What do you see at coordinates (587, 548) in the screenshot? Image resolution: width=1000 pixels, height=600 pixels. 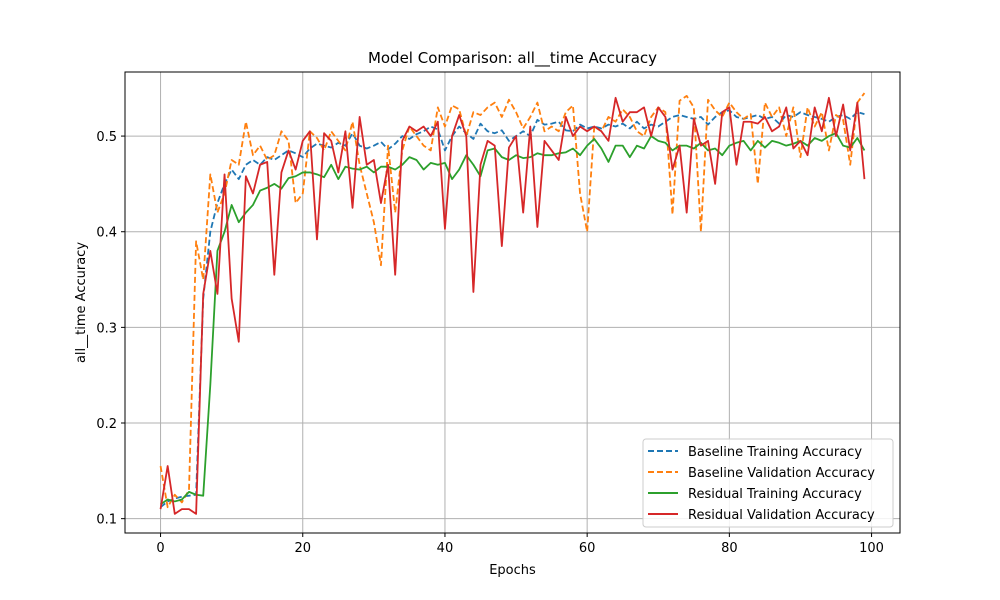 I see `x-tick-label: 60` at bounding box center [587, 548].